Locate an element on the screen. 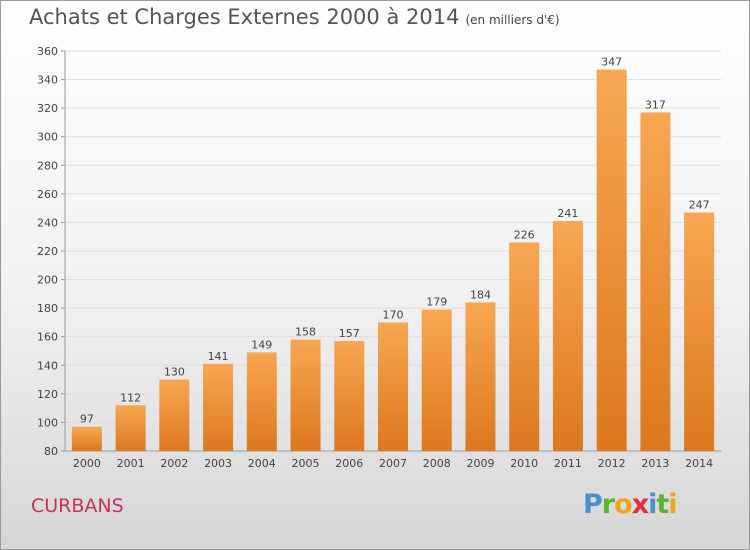  bar-2014 is located at coordinates (699, 331).